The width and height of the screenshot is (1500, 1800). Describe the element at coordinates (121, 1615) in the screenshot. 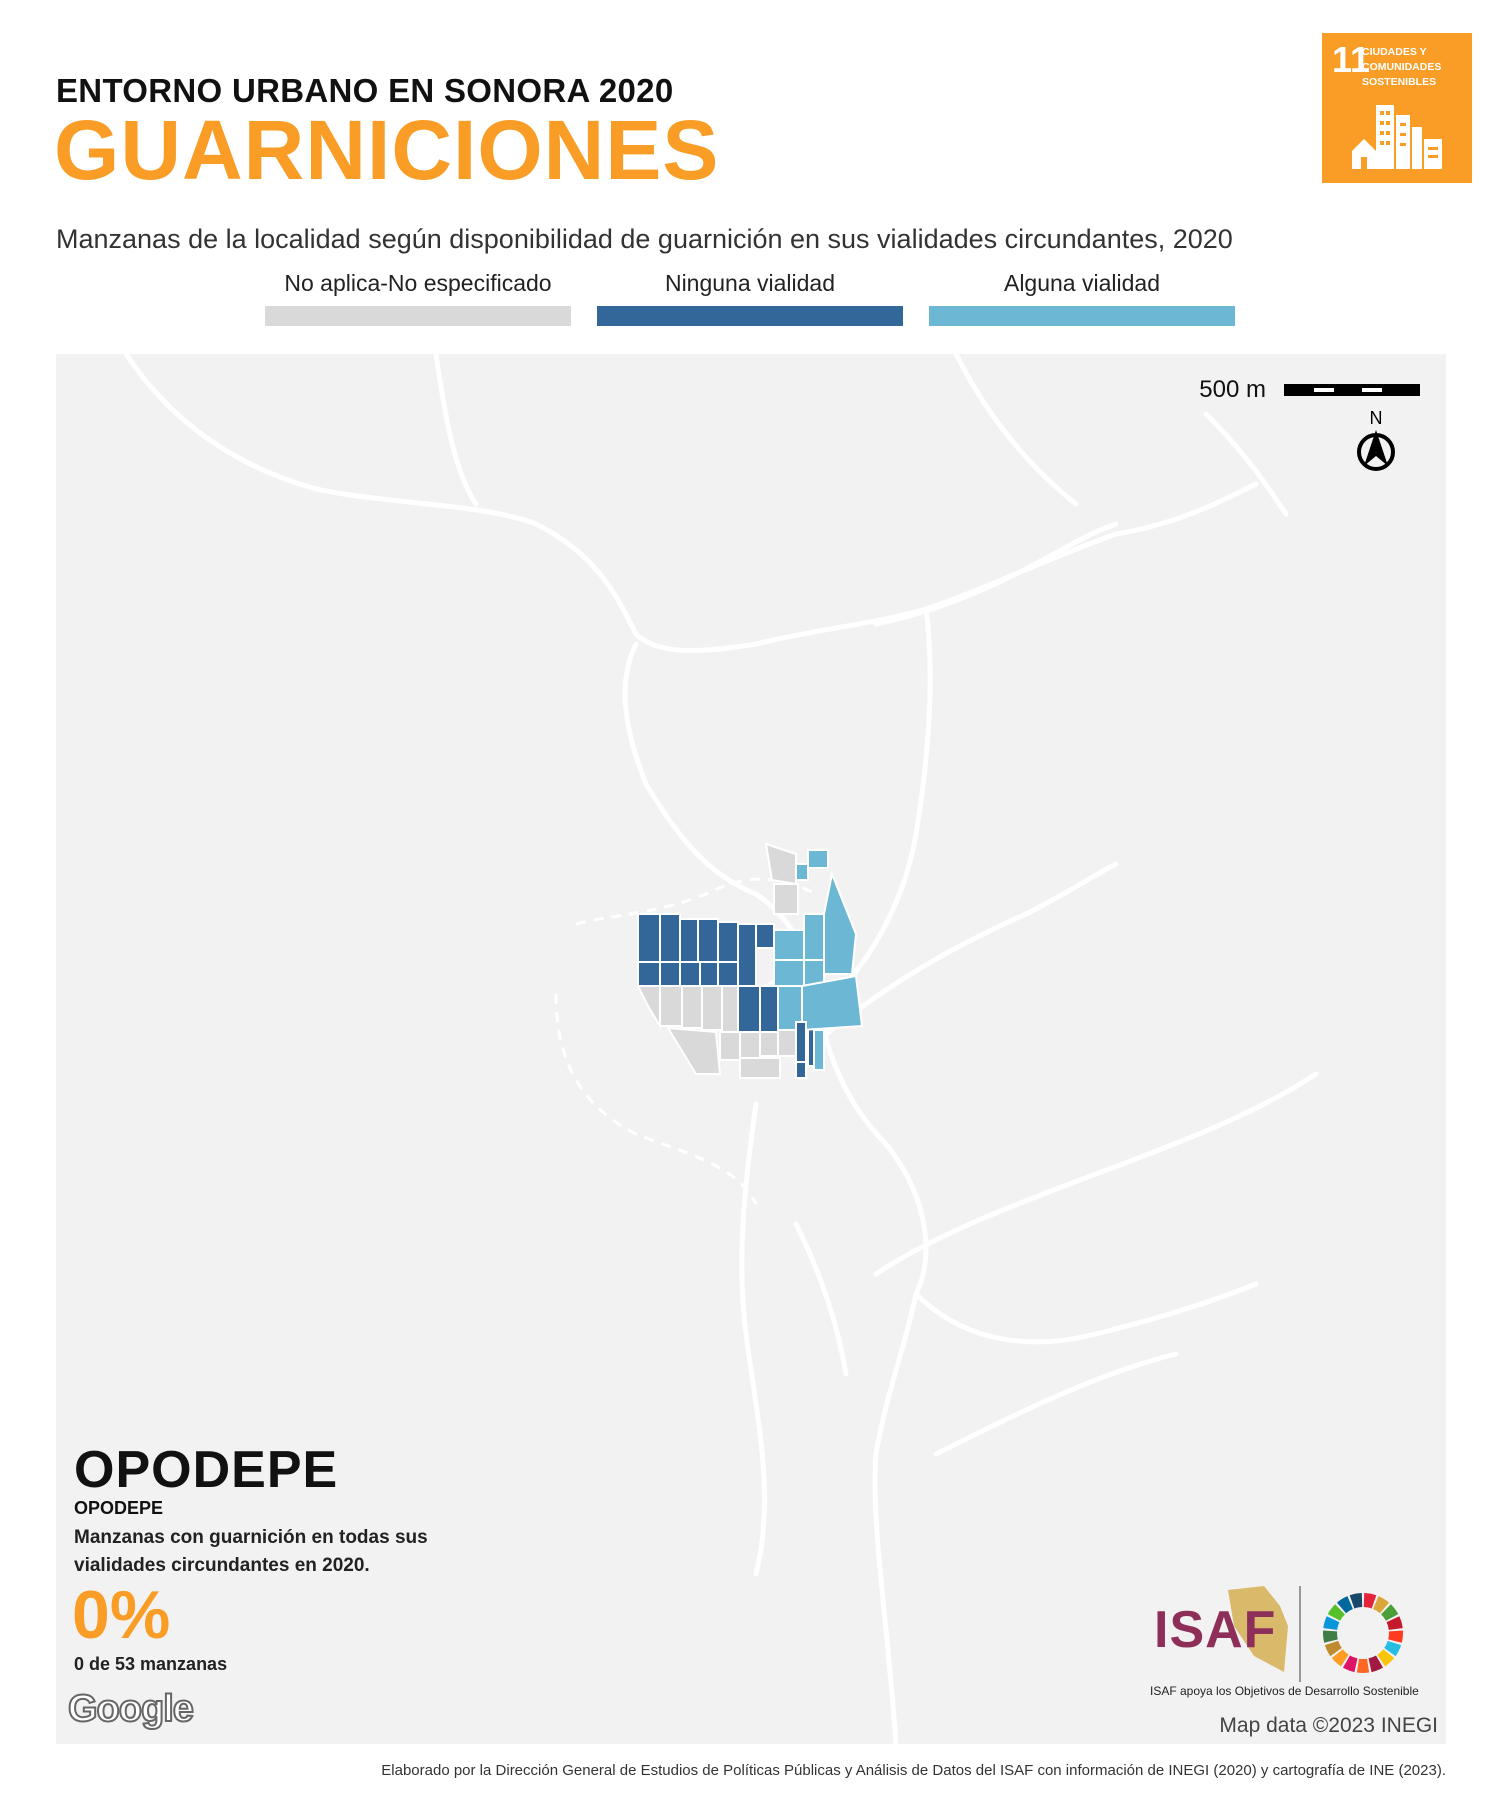

I see `percent-value: 0%` at that location.